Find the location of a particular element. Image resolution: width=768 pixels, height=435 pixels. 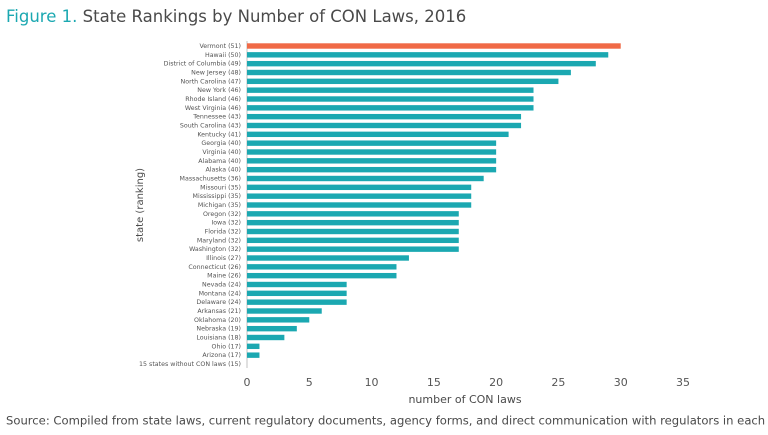

y-tick-label: Michigan (35) is located at coordinates (219, 205).